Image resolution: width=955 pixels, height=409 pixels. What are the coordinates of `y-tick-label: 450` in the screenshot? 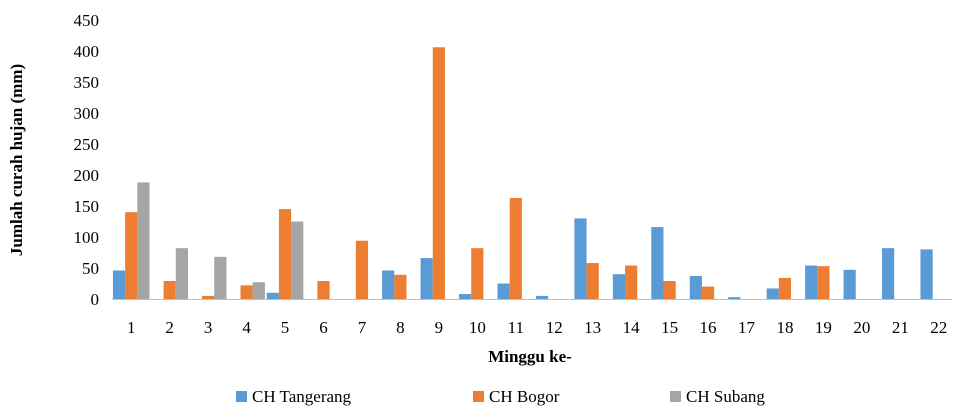 It's located at (87, 20).